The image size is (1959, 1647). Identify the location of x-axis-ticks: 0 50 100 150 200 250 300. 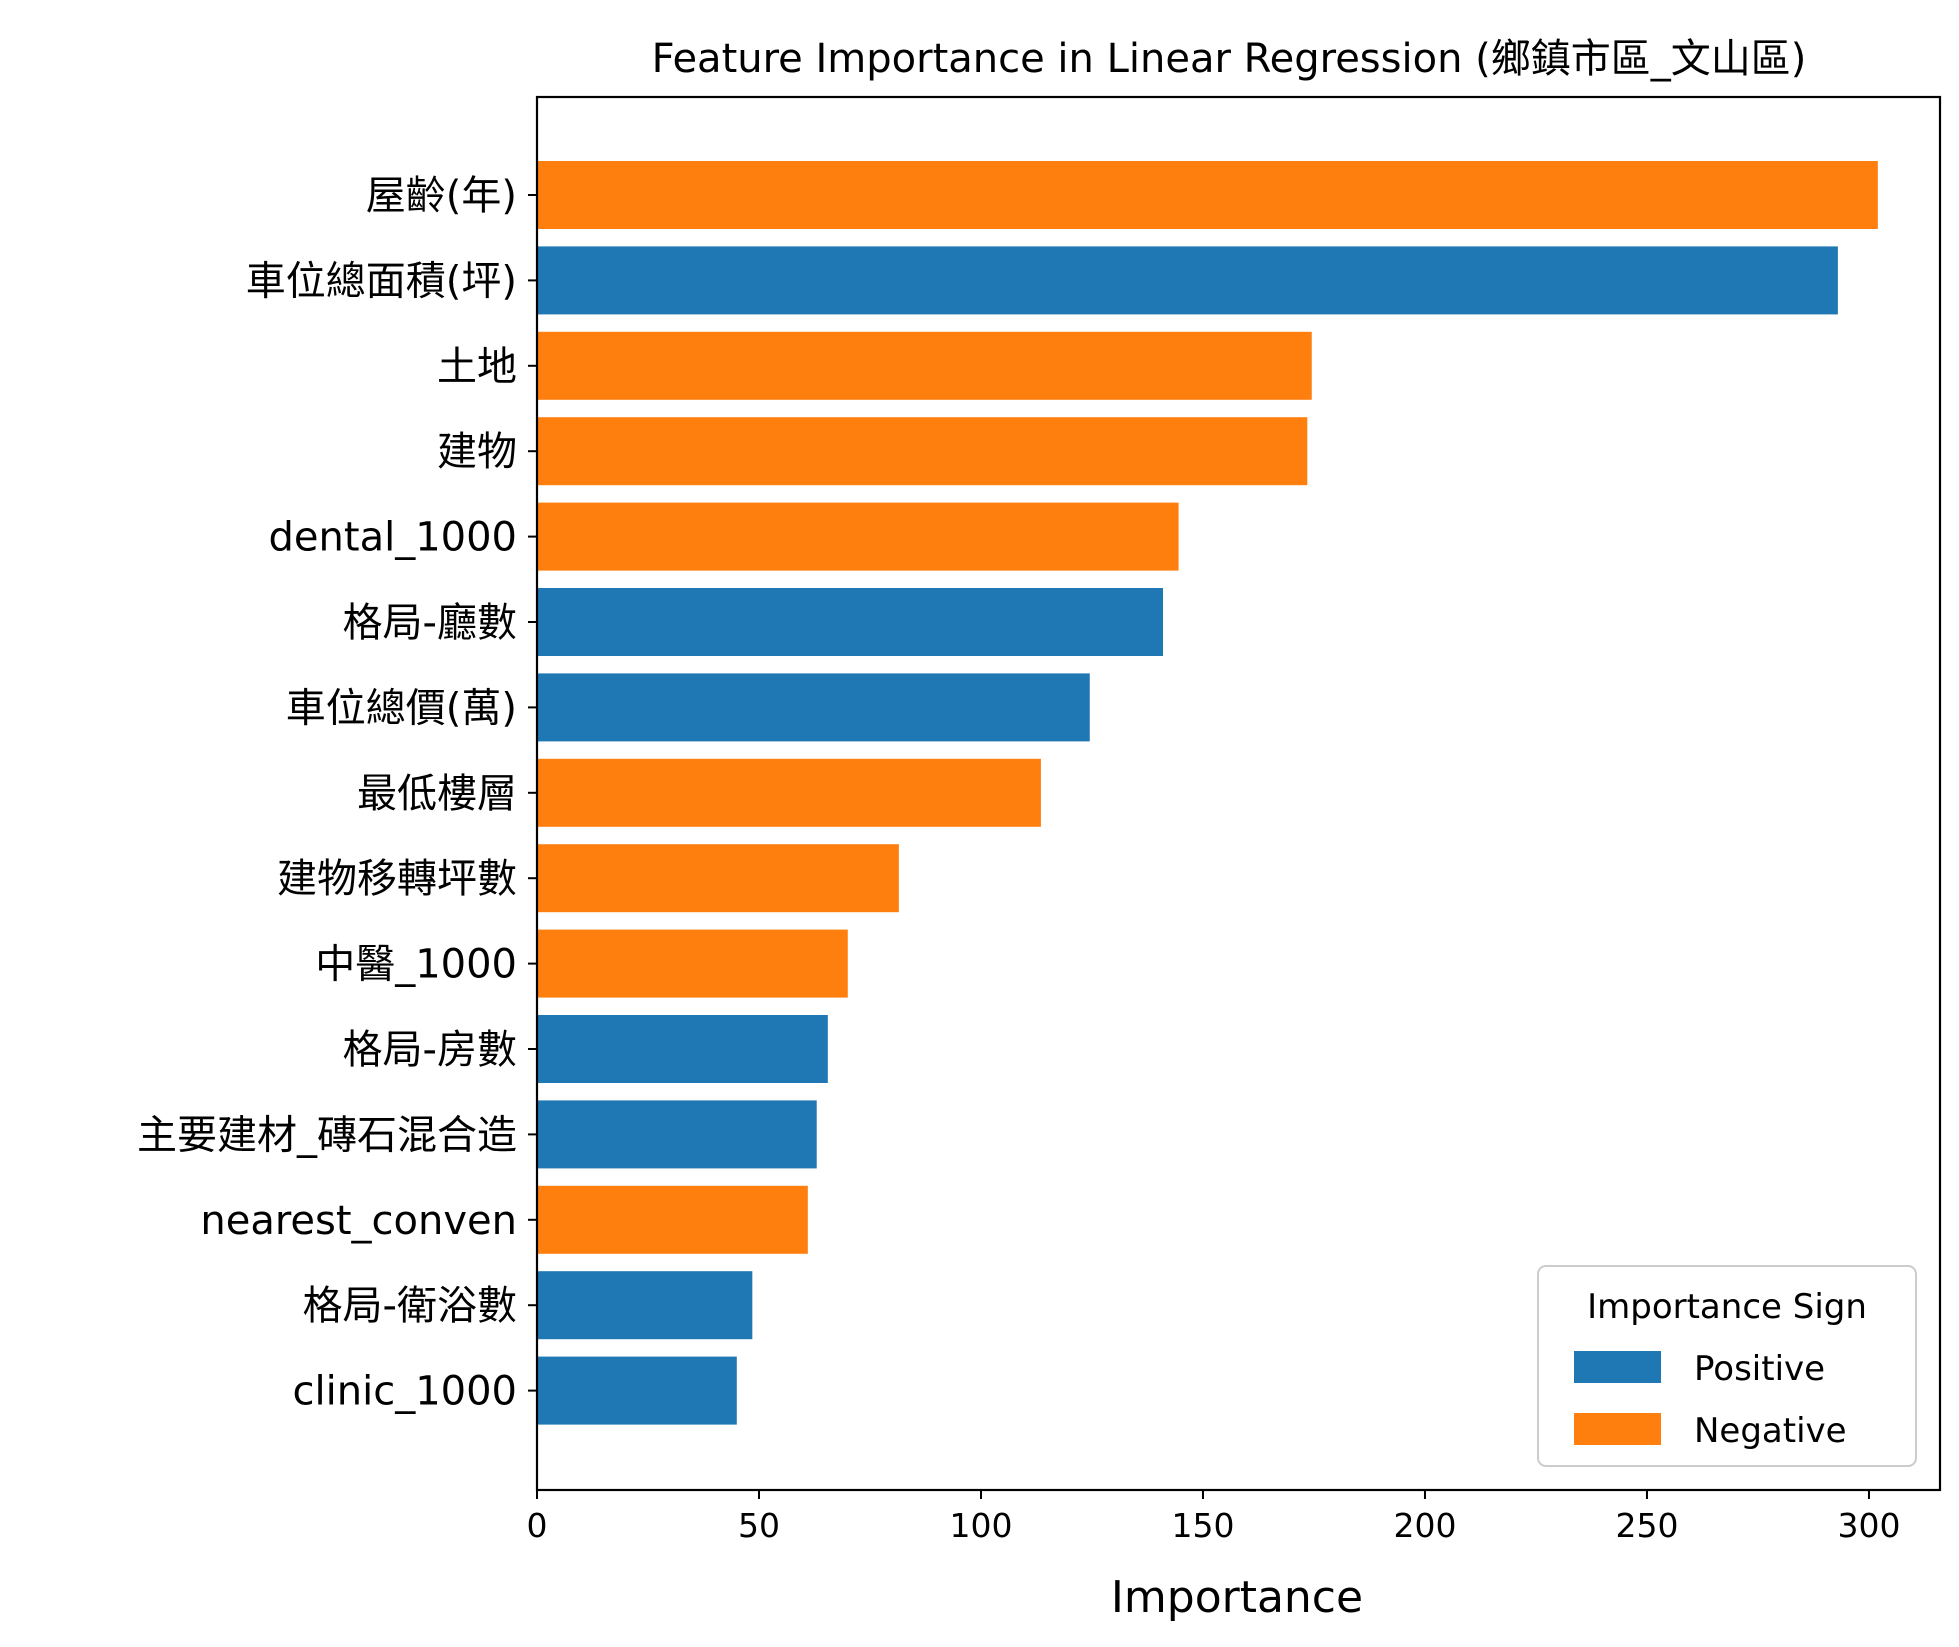
(1213, 1517).